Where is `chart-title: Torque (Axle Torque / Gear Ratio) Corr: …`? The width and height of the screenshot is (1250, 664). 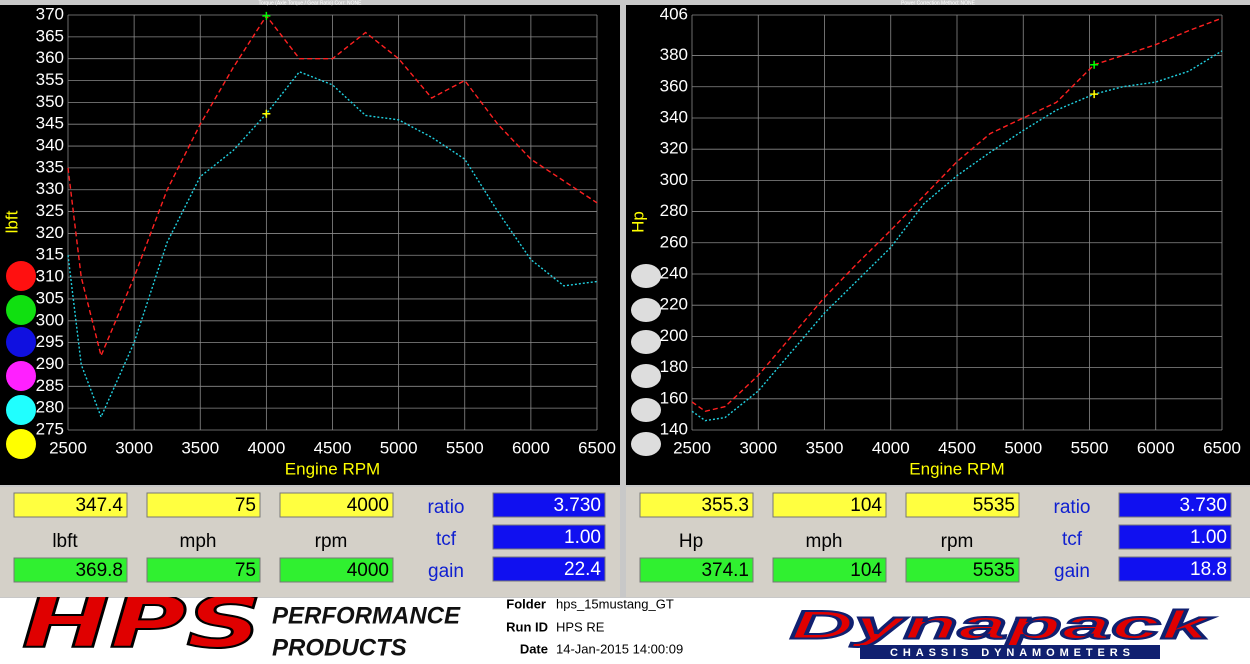 chart-title: Torque (Axle Torque / Gear Ratio) Corr: … is located at coordinates (310, 3).